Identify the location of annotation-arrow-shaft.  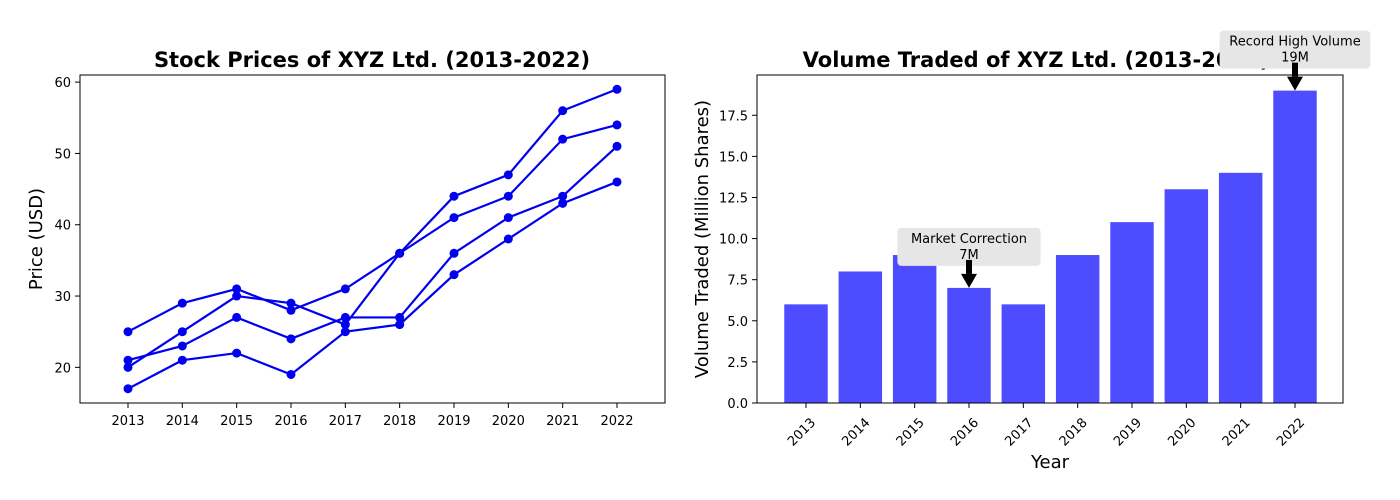
(969, 266).